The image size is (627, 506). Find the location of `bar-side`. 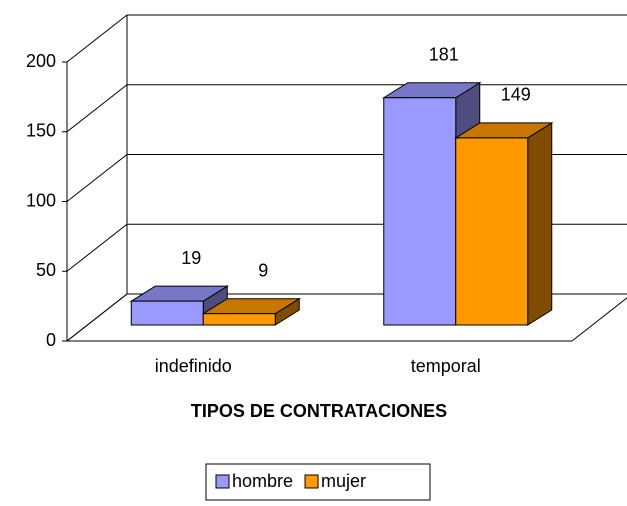

bar-side is located at coordinates (540, 224).